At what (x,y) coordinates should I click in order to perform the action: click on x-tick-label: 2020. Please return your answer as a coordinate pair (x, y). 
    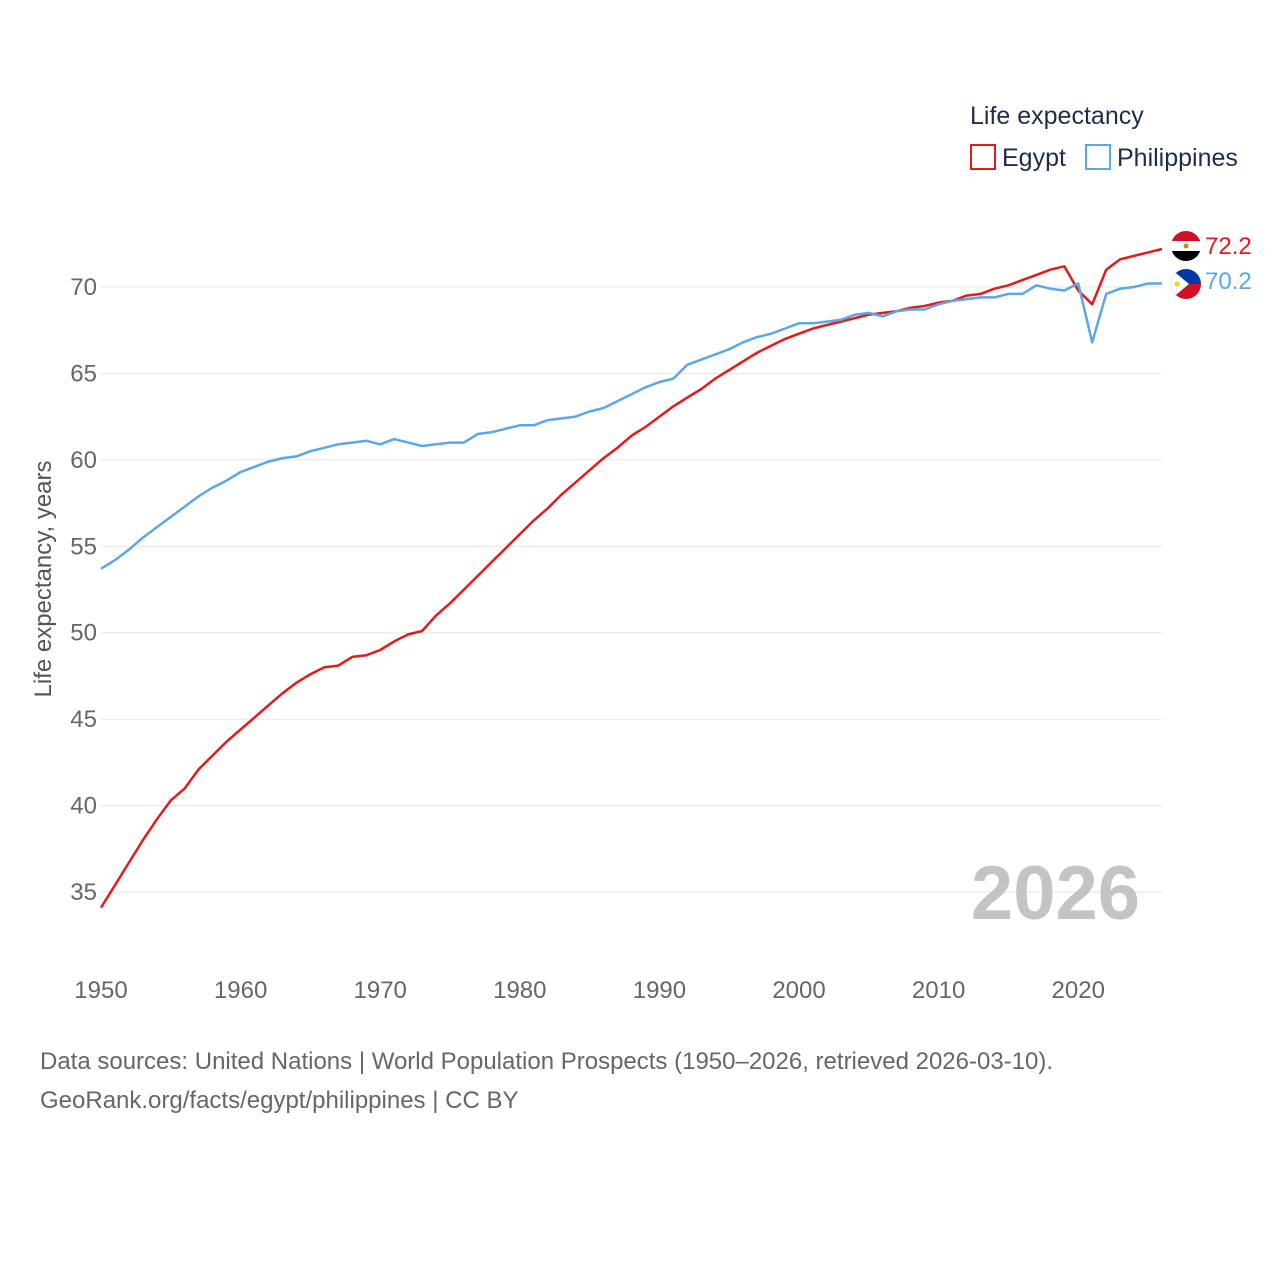
    Looking at the image, I should click on (1078, 990).